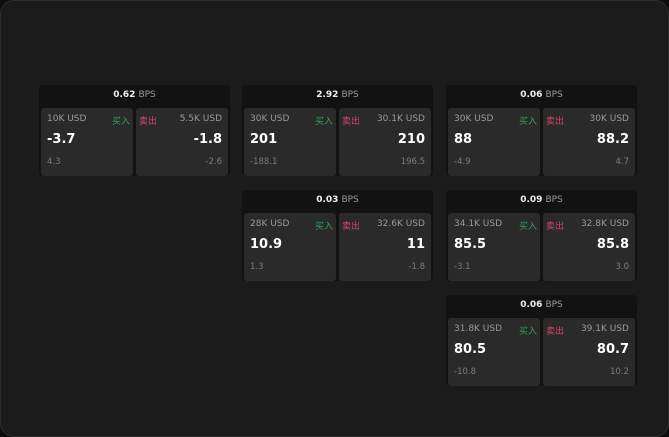  What do you see at coordinates (415, 244) in the screenshot?
I see `sell-price: 11` at bounding box center [415, 244].